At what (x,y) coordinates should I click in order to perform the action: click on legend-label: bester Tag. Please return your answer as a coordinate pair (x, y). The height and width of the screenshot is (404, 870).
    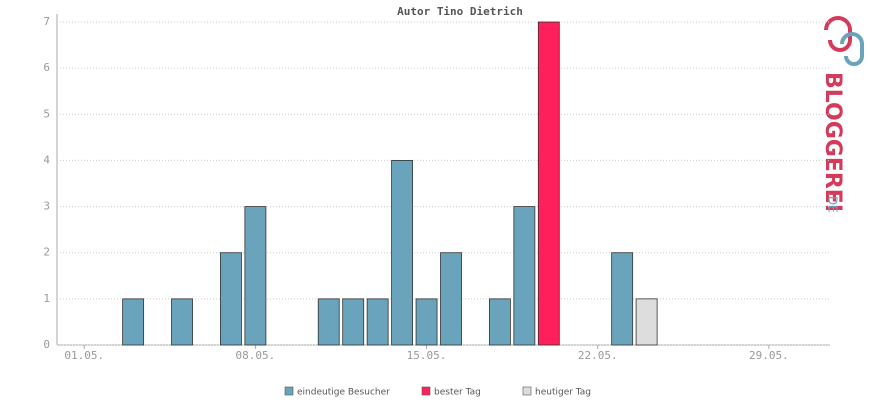
    Looking at the image, I should click on (457, 393).